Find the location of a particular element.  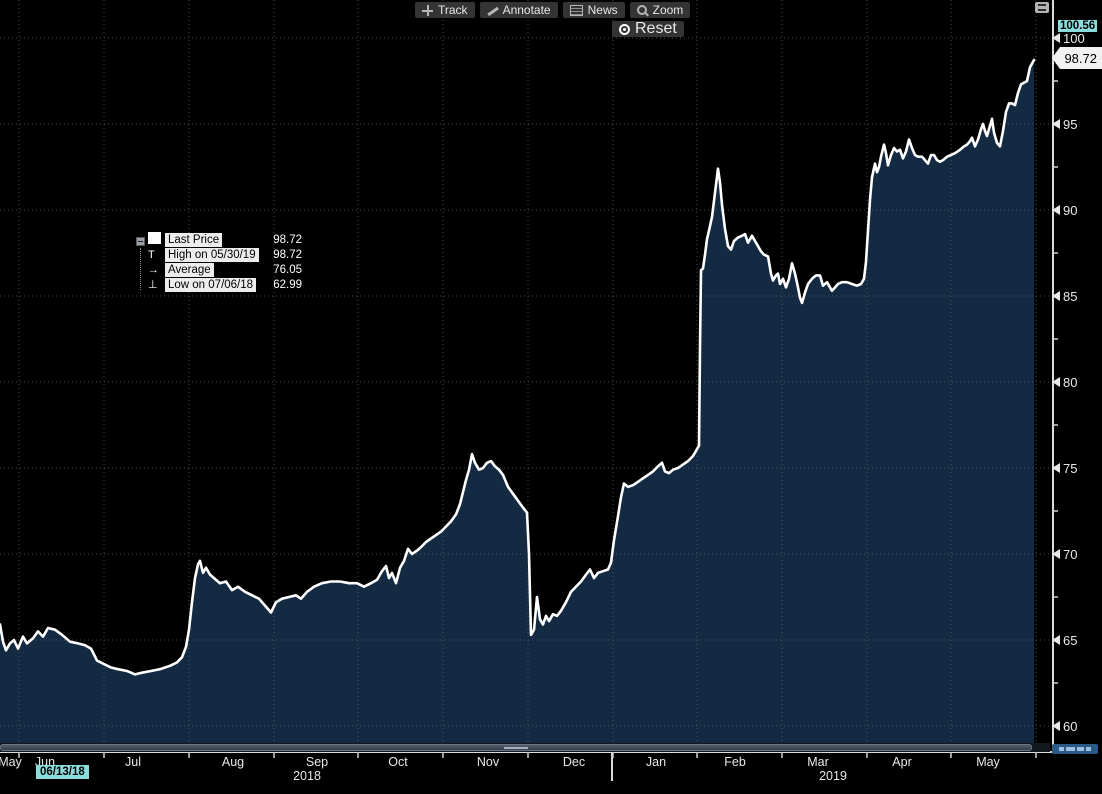

panel-resize-handle-icon is located at coordinates (1042, 7).